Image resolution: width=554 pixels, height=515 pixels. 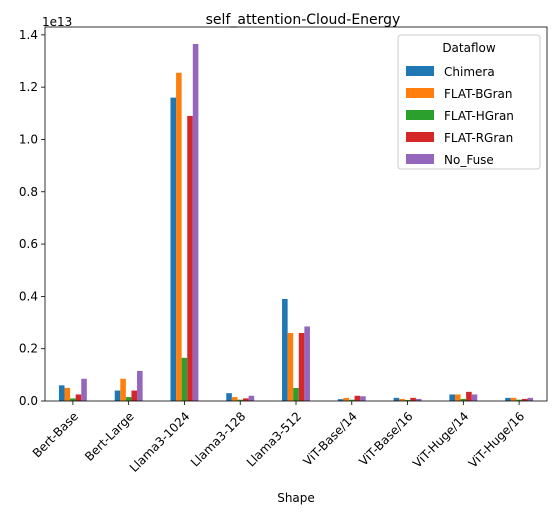 I want to click on x-axis-label: Shape, so click(x=296, y=498).